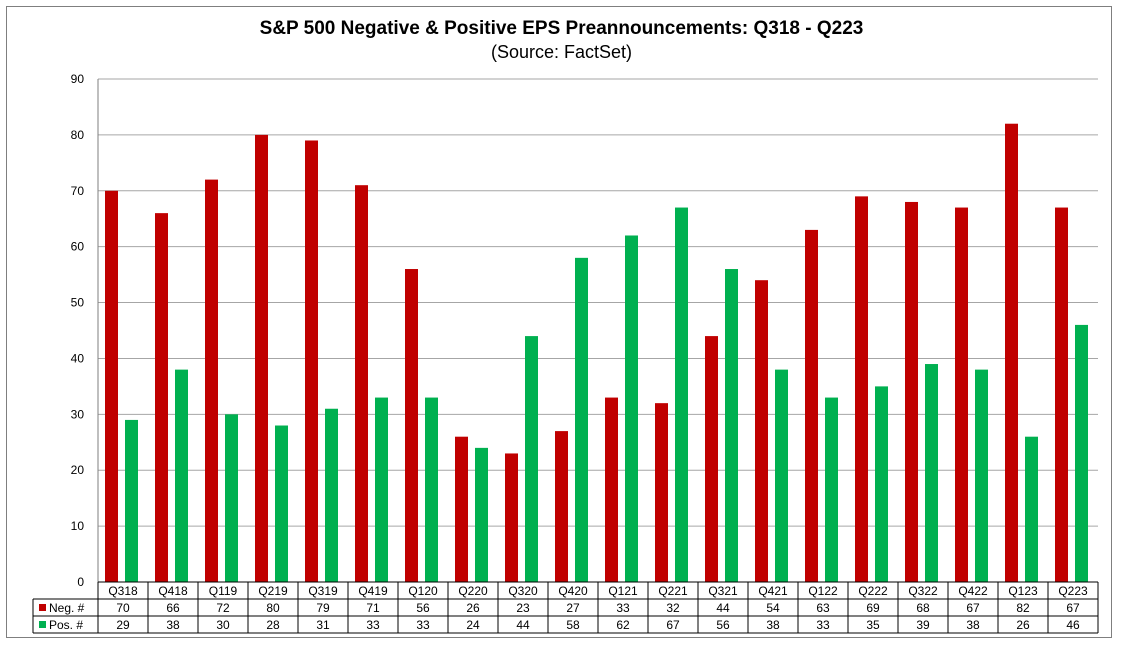 The image size is (1123, 646). Describe the element at coordinates (67, 608) in the screenshot. I see `legend-label: Neg. #` at that location.